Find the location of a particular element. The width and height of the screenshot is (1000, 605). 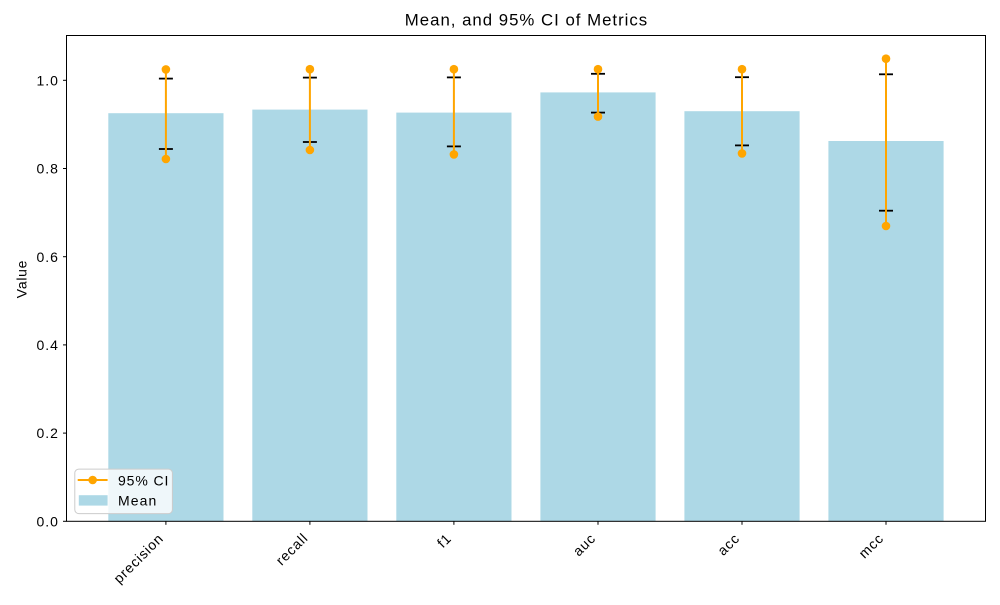

svg-text: 0.2 is located at coordinates (48, 433).